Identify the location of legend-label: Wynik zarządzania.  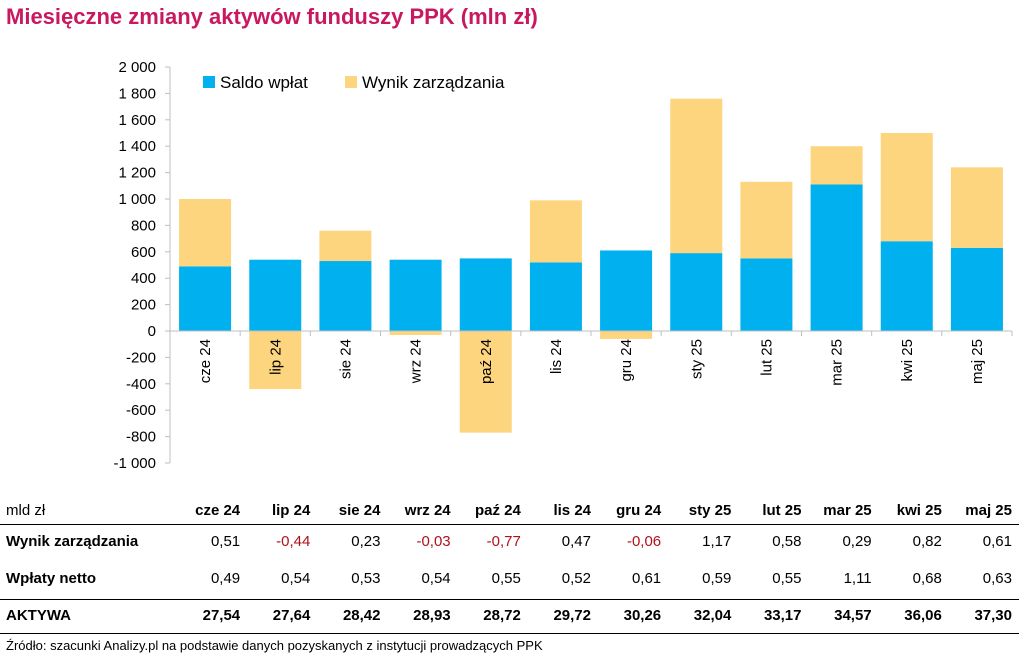
(433, 82).